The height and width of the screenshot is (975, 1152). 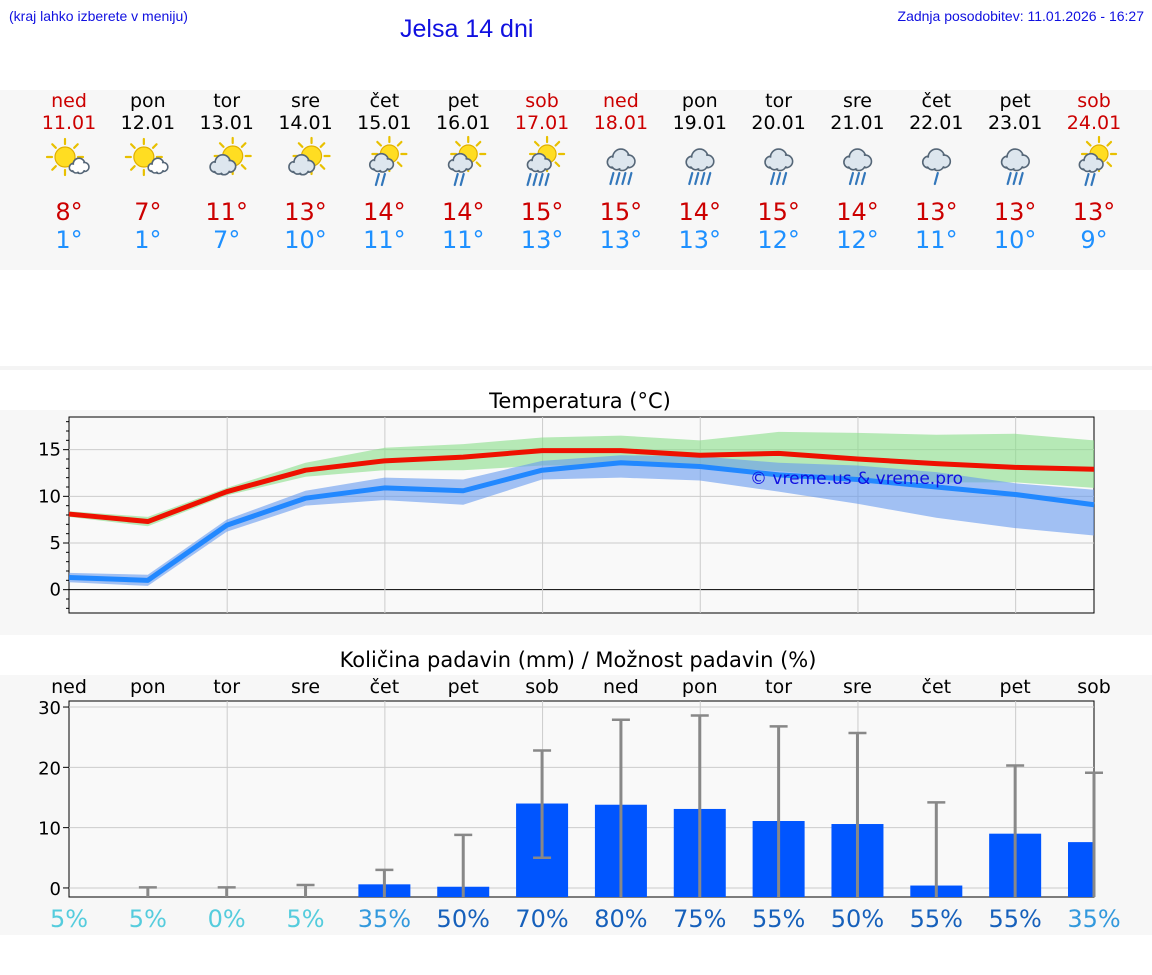 I want to click on empty-band, so click(x=576, y=368).